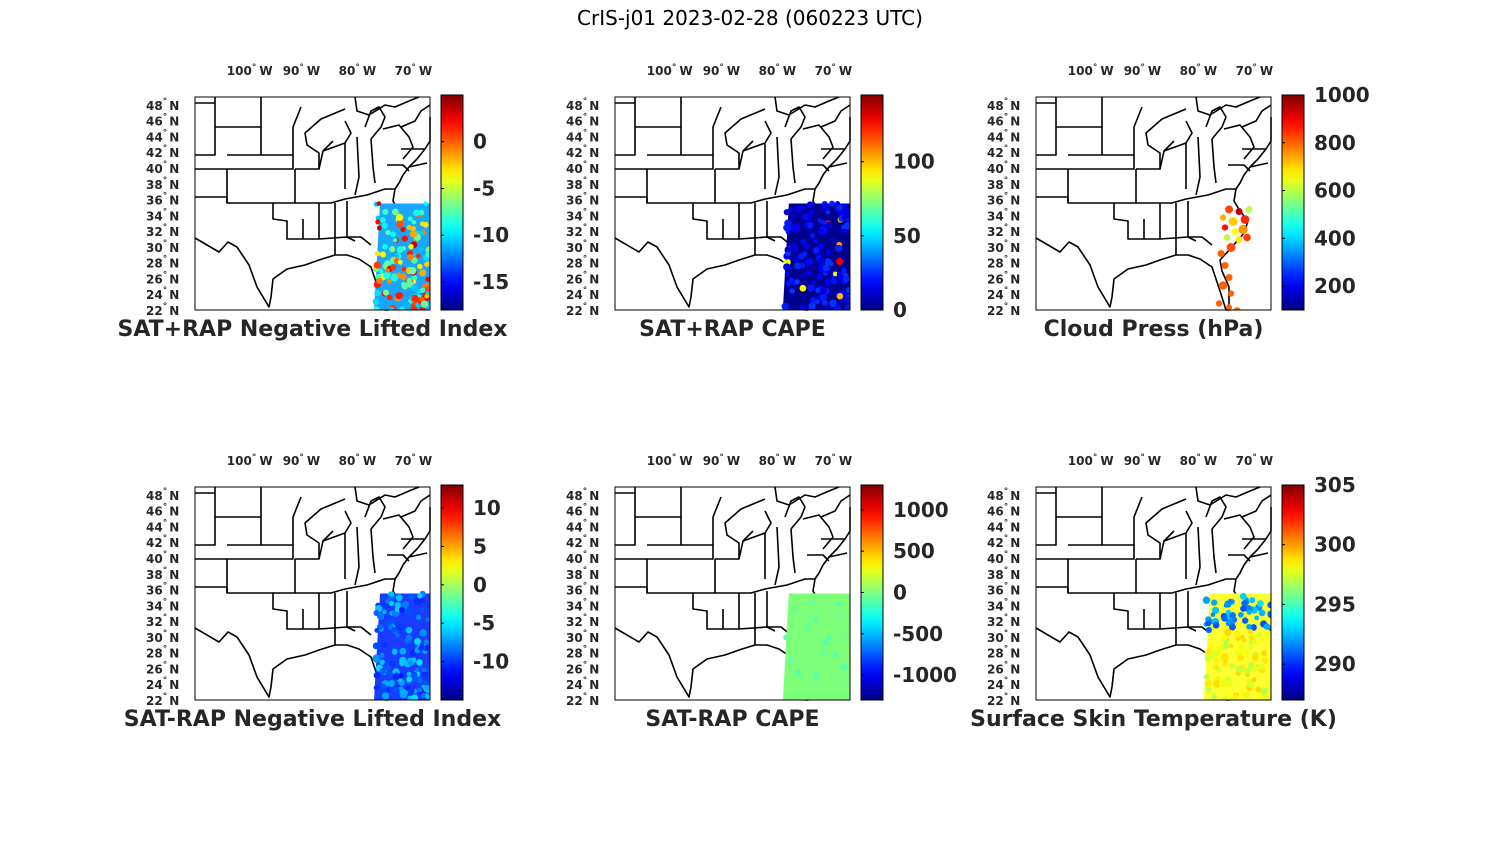 This screenshot has height=845, width=1500. Describe the element at coordinates (1236, 646) in the screenshot. I see `swath-data` at that location.